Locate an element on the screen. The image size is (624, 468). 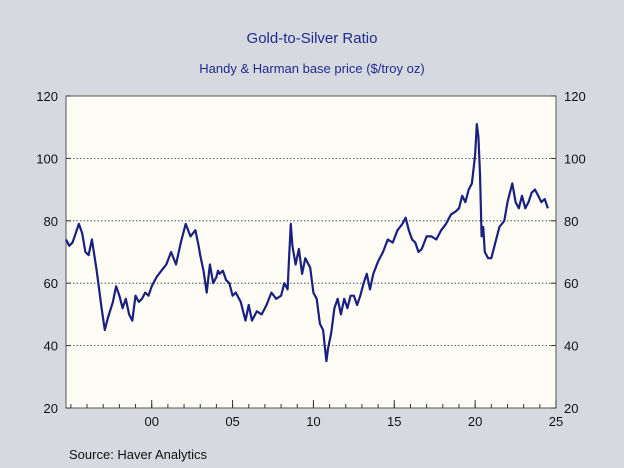
x-tick-label: 25 is located at coordinates (556, 421).